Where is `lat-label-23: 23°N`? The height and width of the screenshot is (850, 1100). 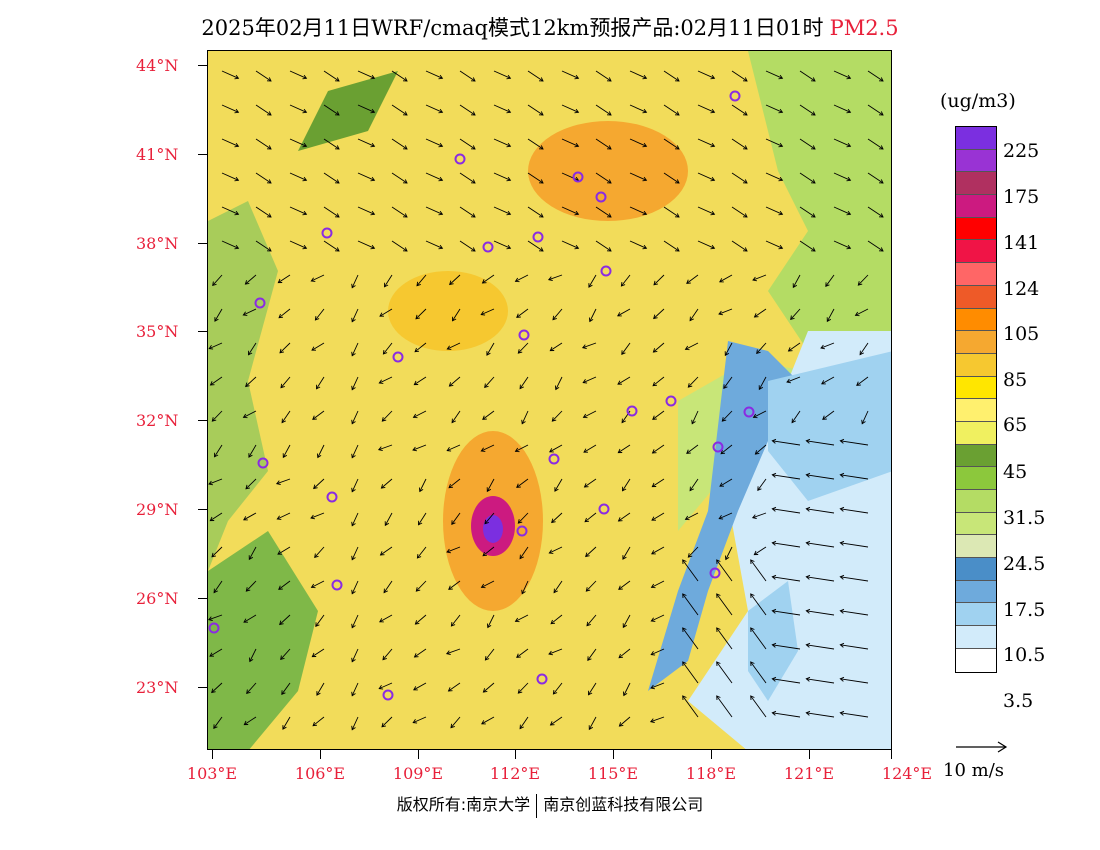
lat-label-23: 23°N is located at coordinates (157, 687).